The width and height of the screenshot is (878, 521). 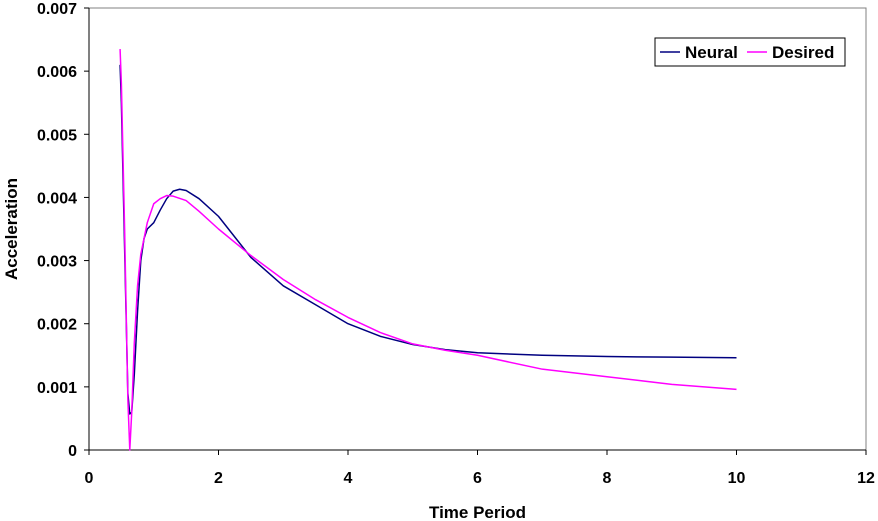 I want to click on y-tick-label: 0.003, so click(x=57, y=262).